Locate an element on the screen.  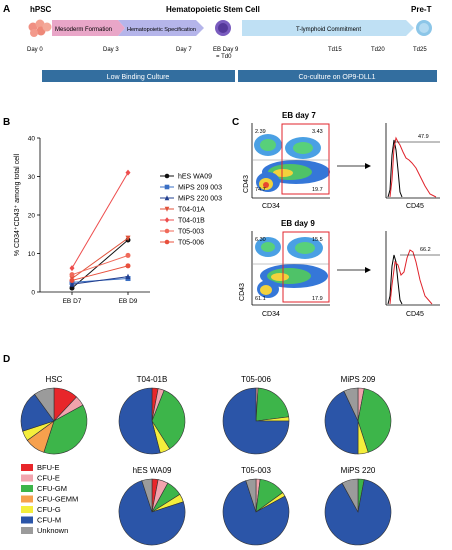
pie-title: T04-01B is located at coordinates (152, 379).